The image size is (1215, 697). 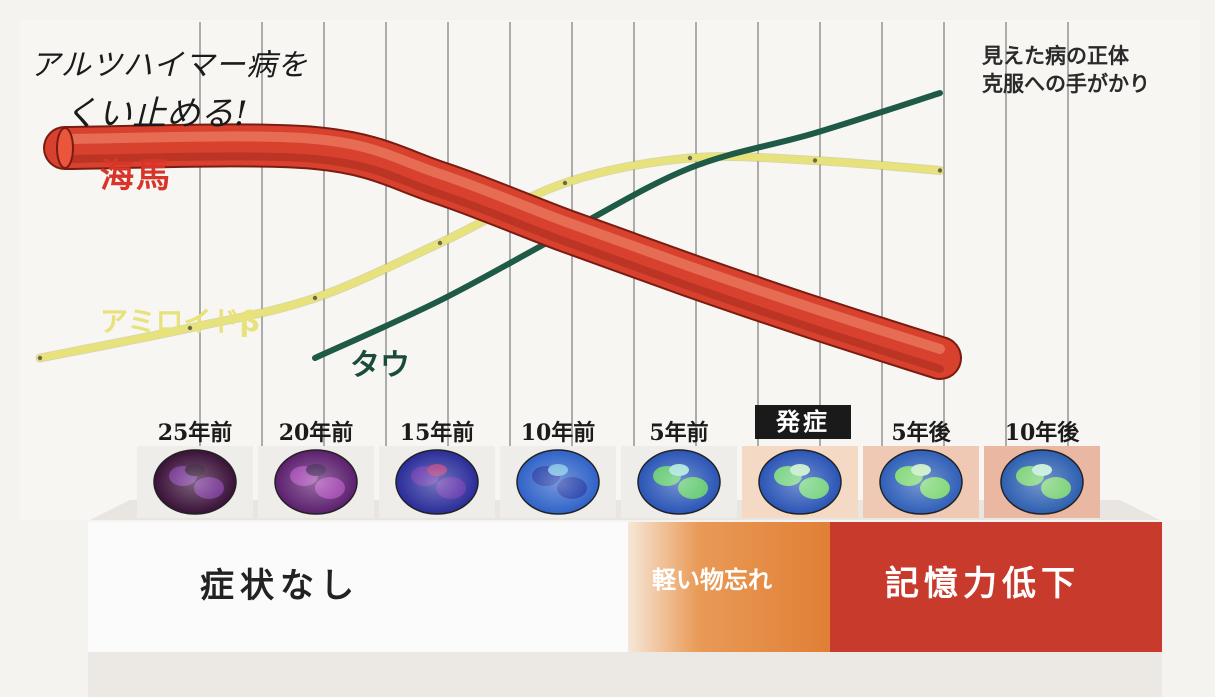 I want to click on note-line-1: 見えた病の正体, so click(x=1055, y=56).